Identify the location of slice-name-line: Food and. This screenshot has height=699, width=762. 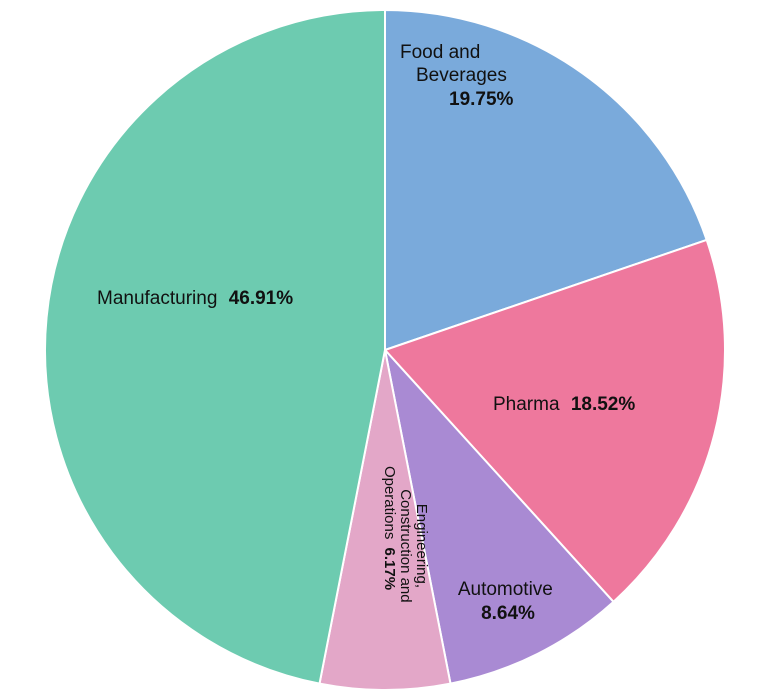
(440, 52).